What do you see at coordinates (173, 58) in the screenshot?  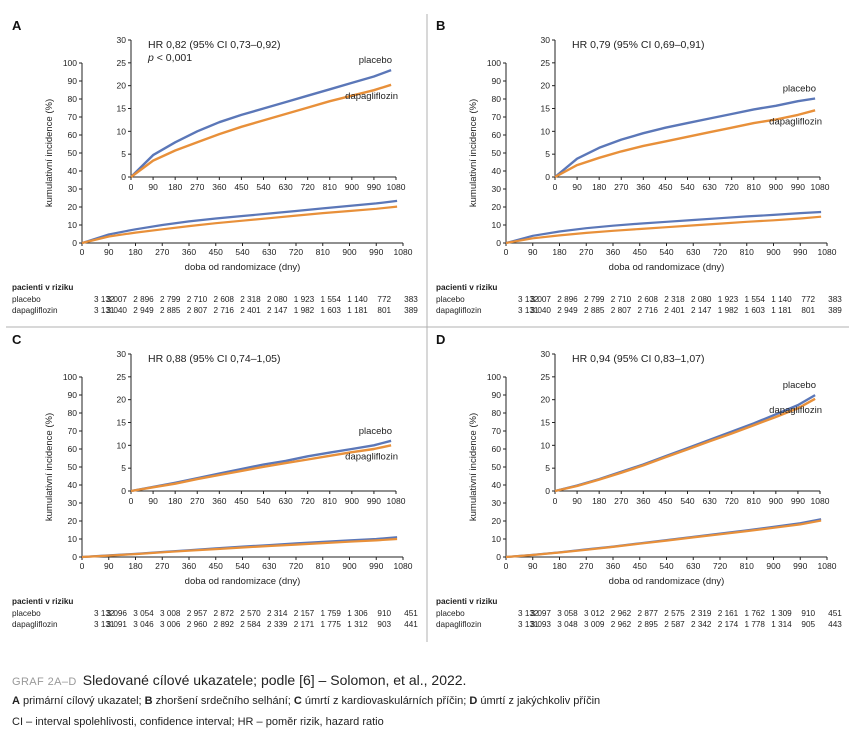 I see `p-rest: < 0,001` at bounding box center [173, 58].